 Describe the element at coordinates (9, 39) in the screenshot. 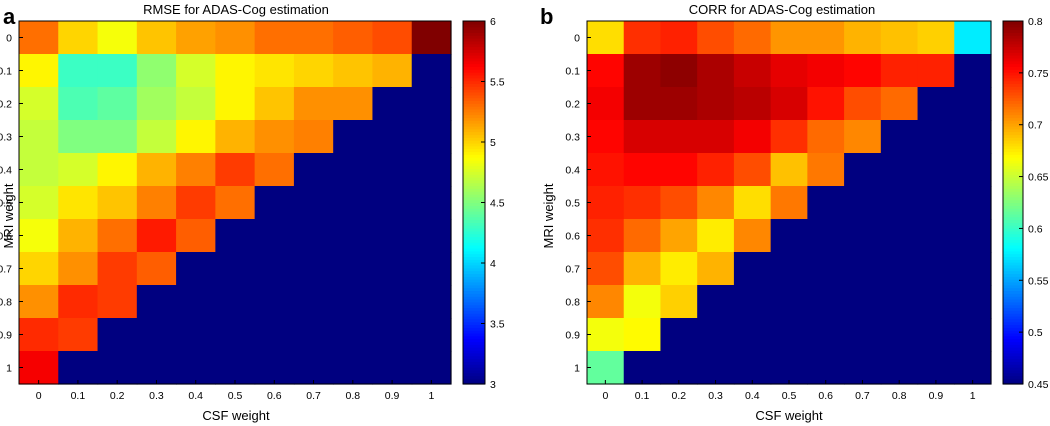

I see `y-tick-label: 0` at that location.